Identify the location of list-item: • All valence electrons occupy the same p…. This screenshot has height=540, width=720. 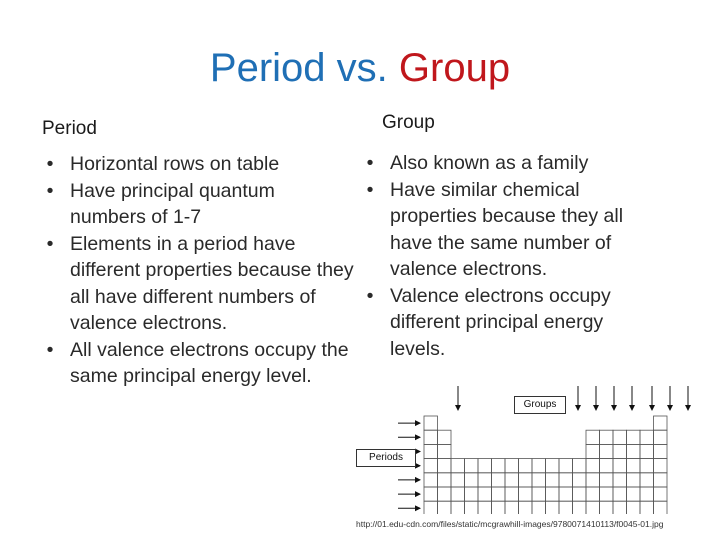
(196, 363).